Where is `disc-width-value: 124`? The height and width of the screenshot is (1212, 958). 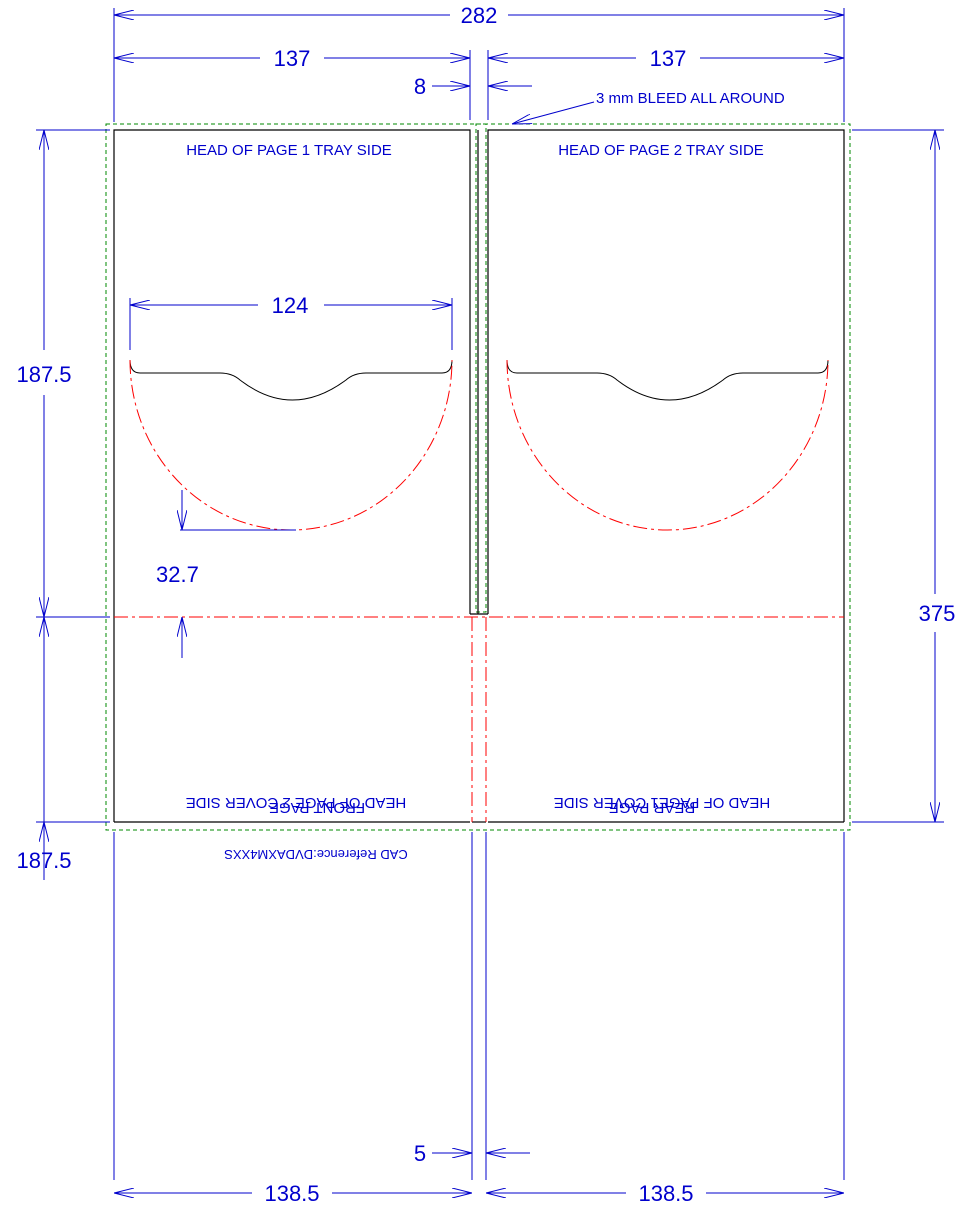
disc-width-value: 124 is located at coordinates (290, 305).